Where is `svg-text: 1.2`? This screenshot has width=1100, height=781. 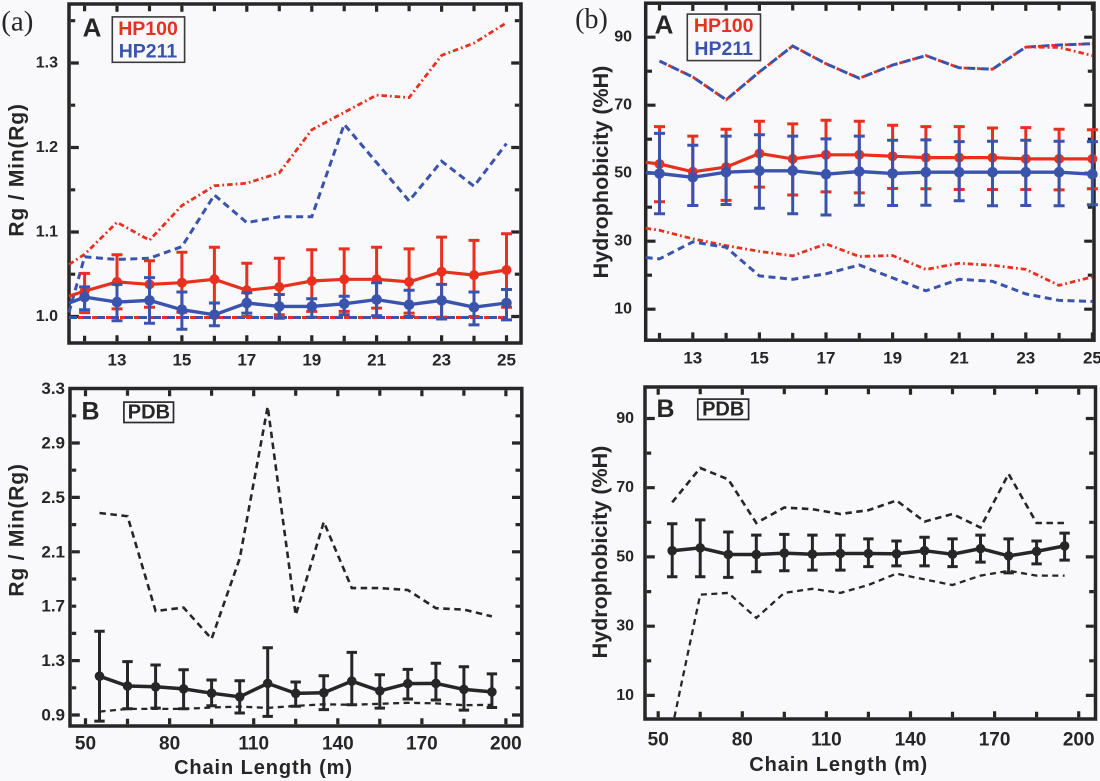
svg-text: 1.2 is located at coordinates (47, 147).